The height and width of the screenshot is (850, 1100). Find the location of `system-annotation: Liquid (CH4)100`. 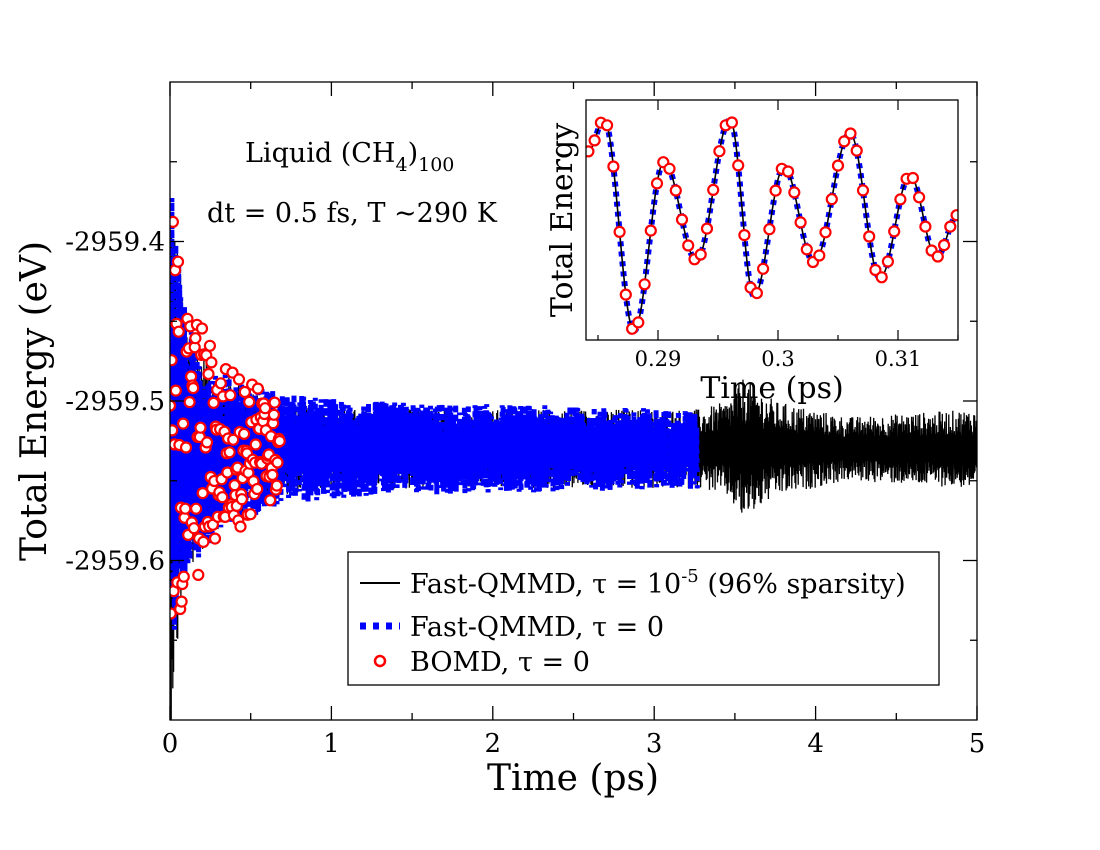

system-annotation: Liquid (CH4)100 is located at coordinates (349, 157).